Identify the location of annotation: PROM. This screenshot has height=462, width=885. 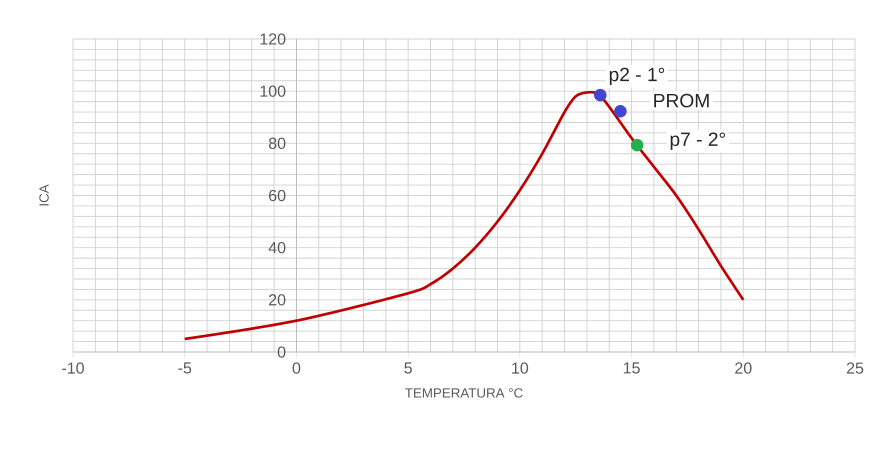
(681, 101).